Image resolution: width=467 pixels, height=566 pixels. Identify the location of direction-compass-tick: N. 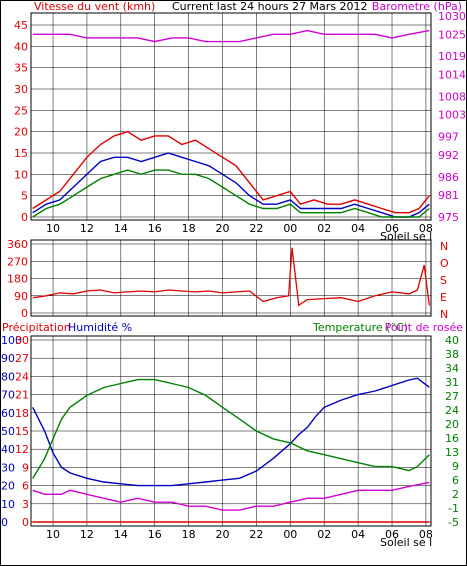
(444, 246).